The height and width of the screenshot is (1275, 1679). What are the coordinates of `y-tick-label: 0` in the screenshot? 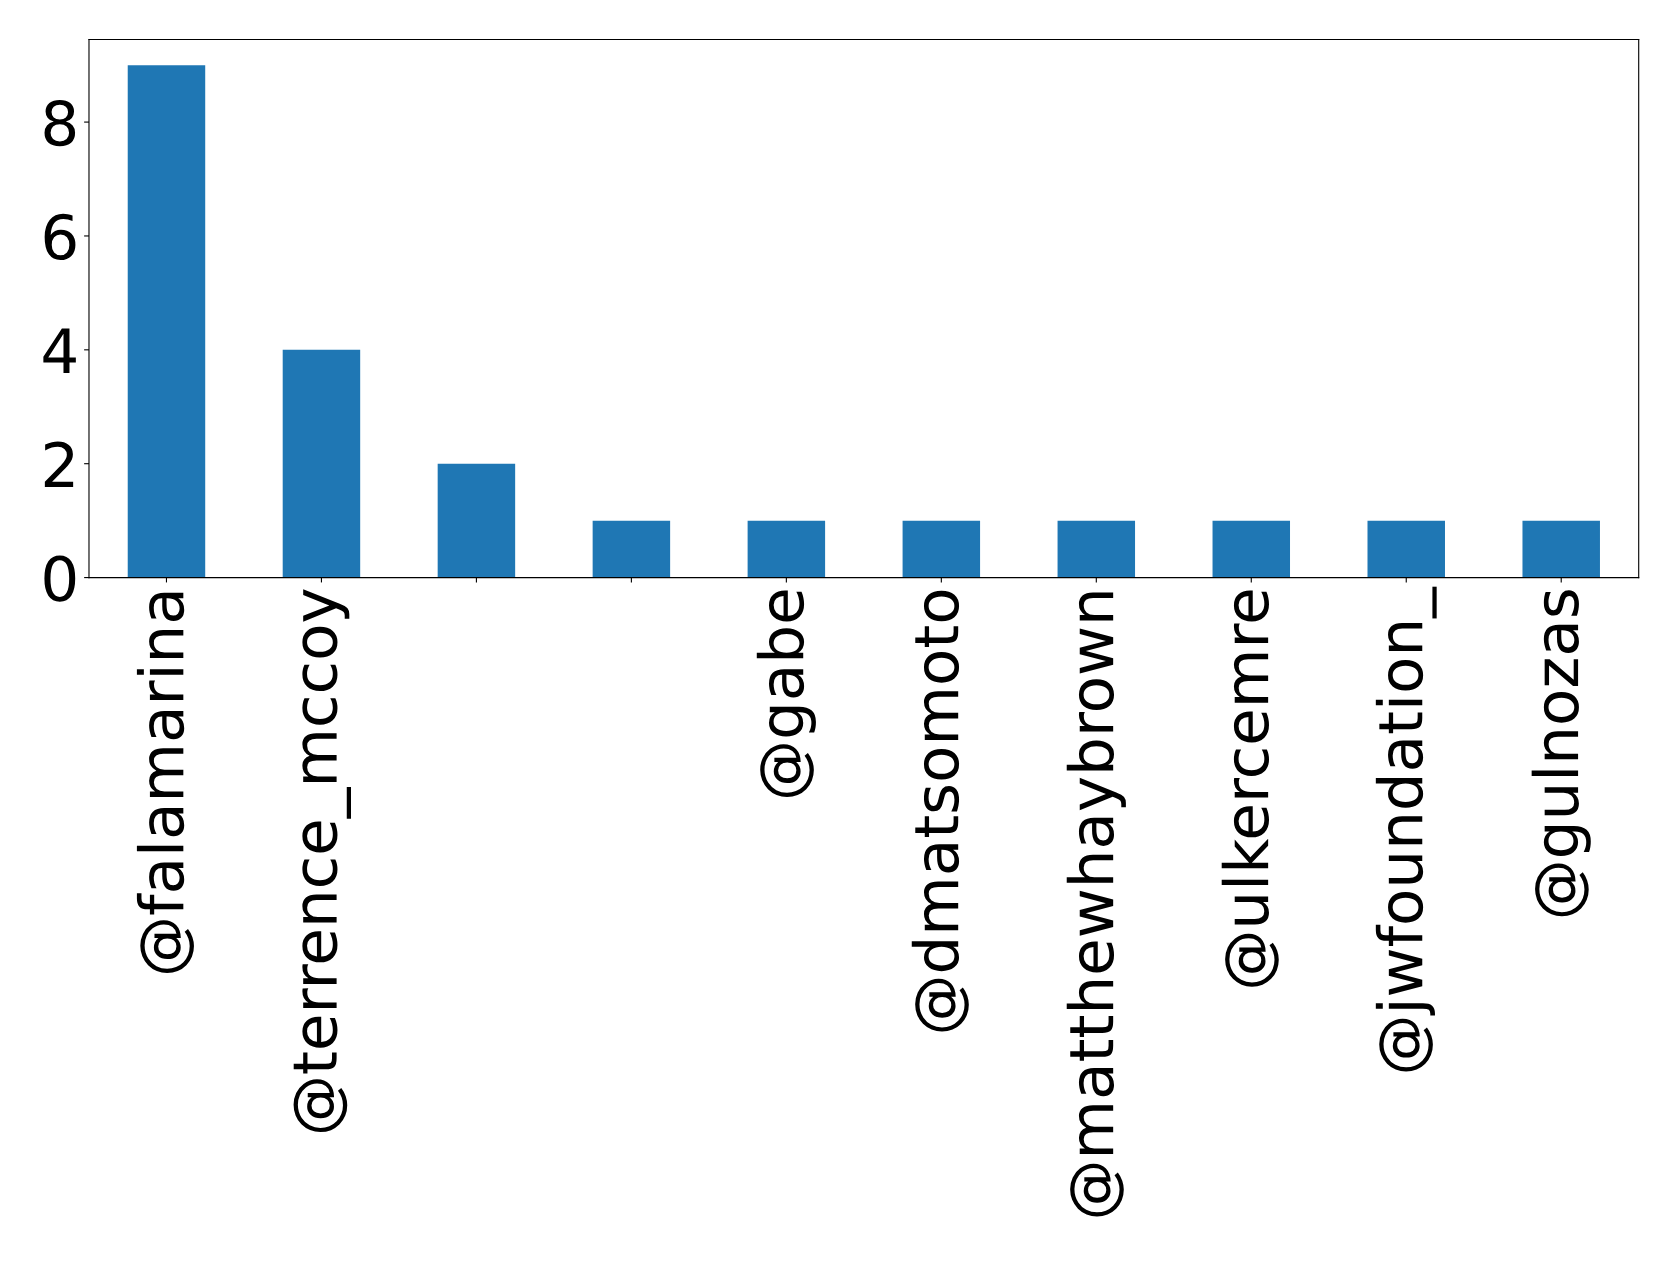 It's located at (60, 578).